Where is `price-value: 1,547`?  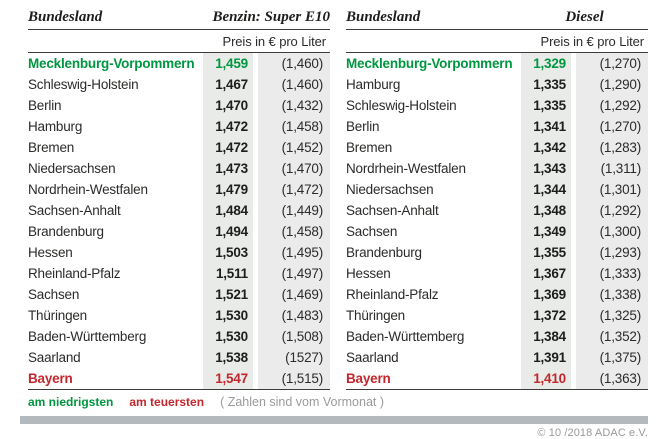
price-value: 1,547 is located at coordinates (228, 378).